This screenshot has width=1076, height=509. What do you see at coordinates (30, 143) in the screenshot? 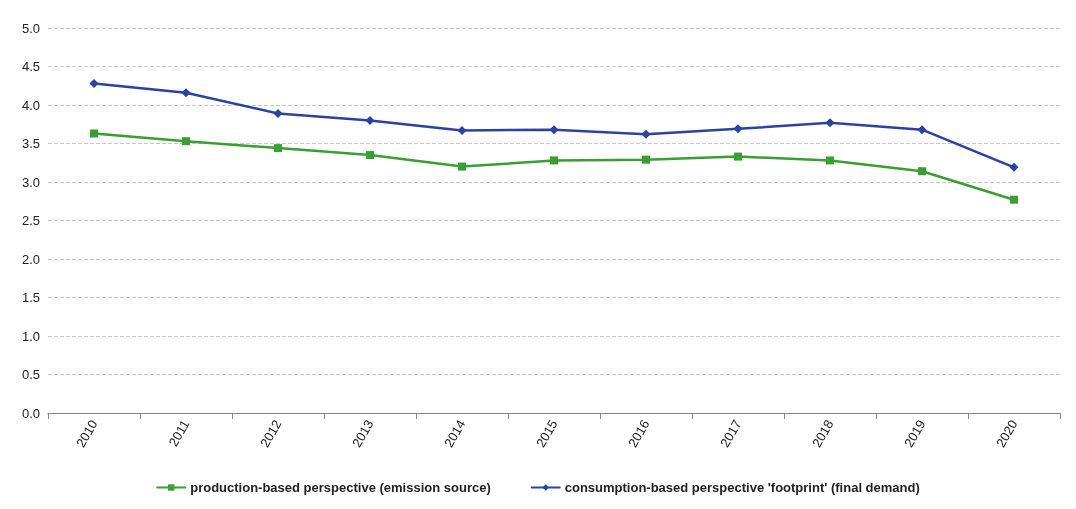
I see `y-tick-label: 3.5` at bounding box center [30, 143].